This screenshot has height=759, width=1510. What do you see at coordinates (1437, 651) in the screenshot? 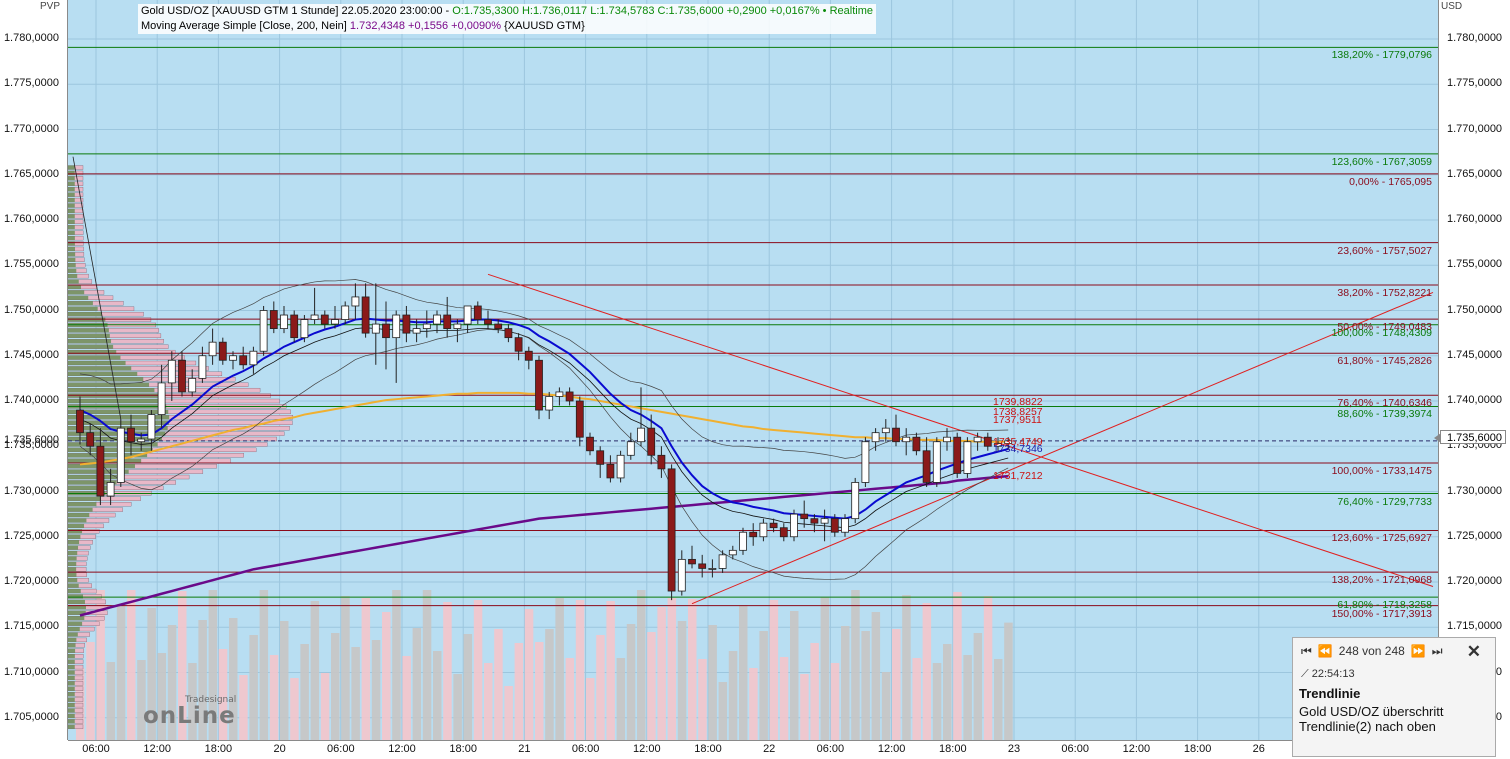
I see `last-icon: ⏭` at bounding box center [1437, 651].